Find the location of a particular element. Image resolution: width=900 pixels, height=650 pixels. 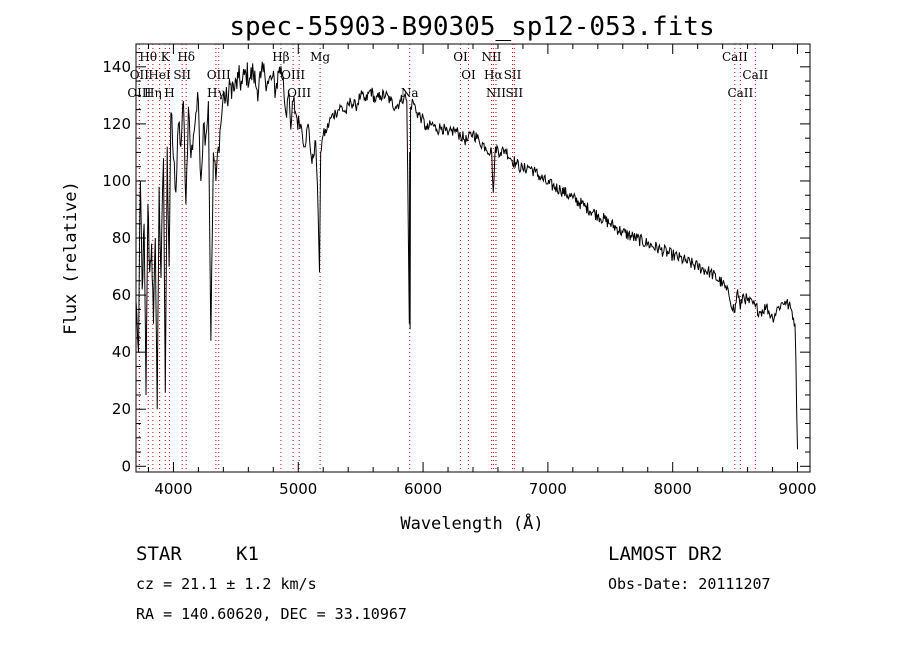

x-tick-label: 9000 is located at coordinates (797, 489).